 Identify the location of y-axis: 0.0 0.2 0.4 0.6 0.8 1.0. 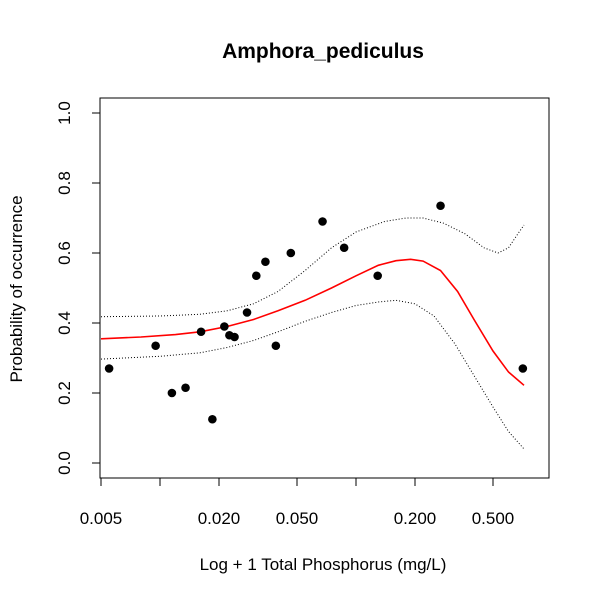
(78, 288).